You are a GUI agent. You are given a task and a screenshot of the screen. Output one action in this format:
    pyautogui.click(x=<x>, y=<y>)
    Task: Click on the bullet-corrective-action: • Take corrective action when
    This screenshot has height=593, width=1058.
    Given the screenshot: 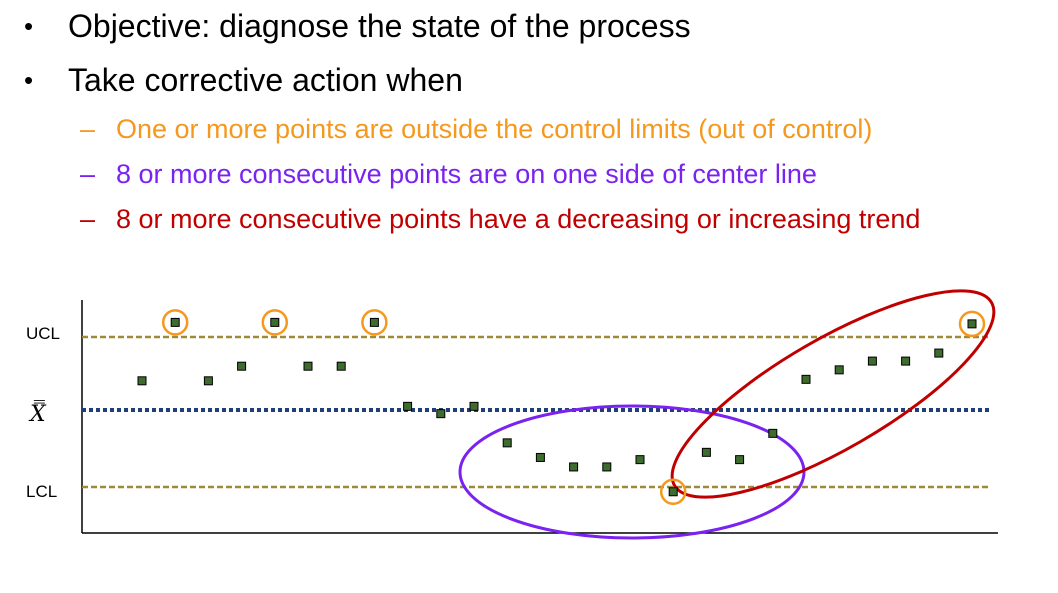 What is the action you would take?
    pyautogui.click(x=243, y=80)
    